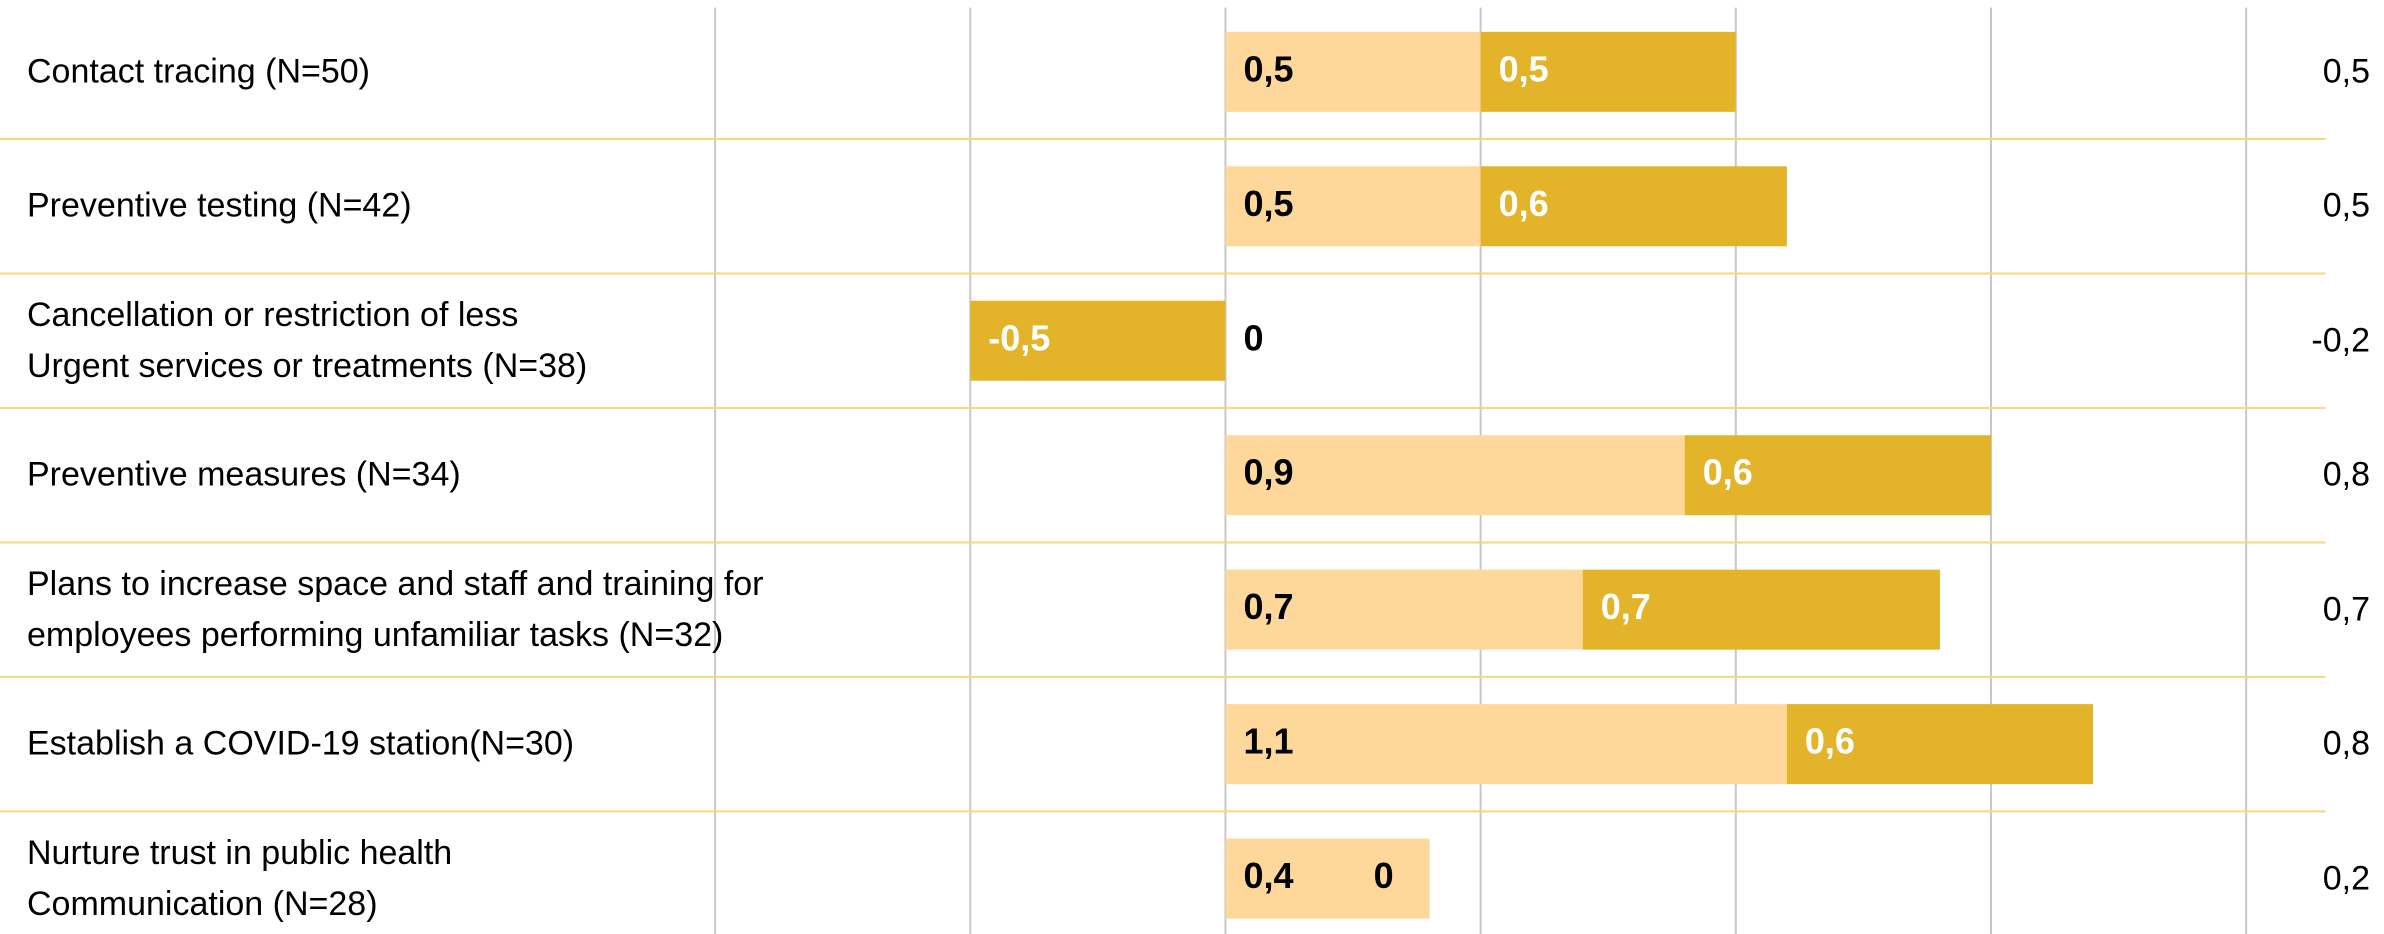 The image size is (2384, 934). I want to click on category-label: Preventive measures (N=34), so click(244, 474).